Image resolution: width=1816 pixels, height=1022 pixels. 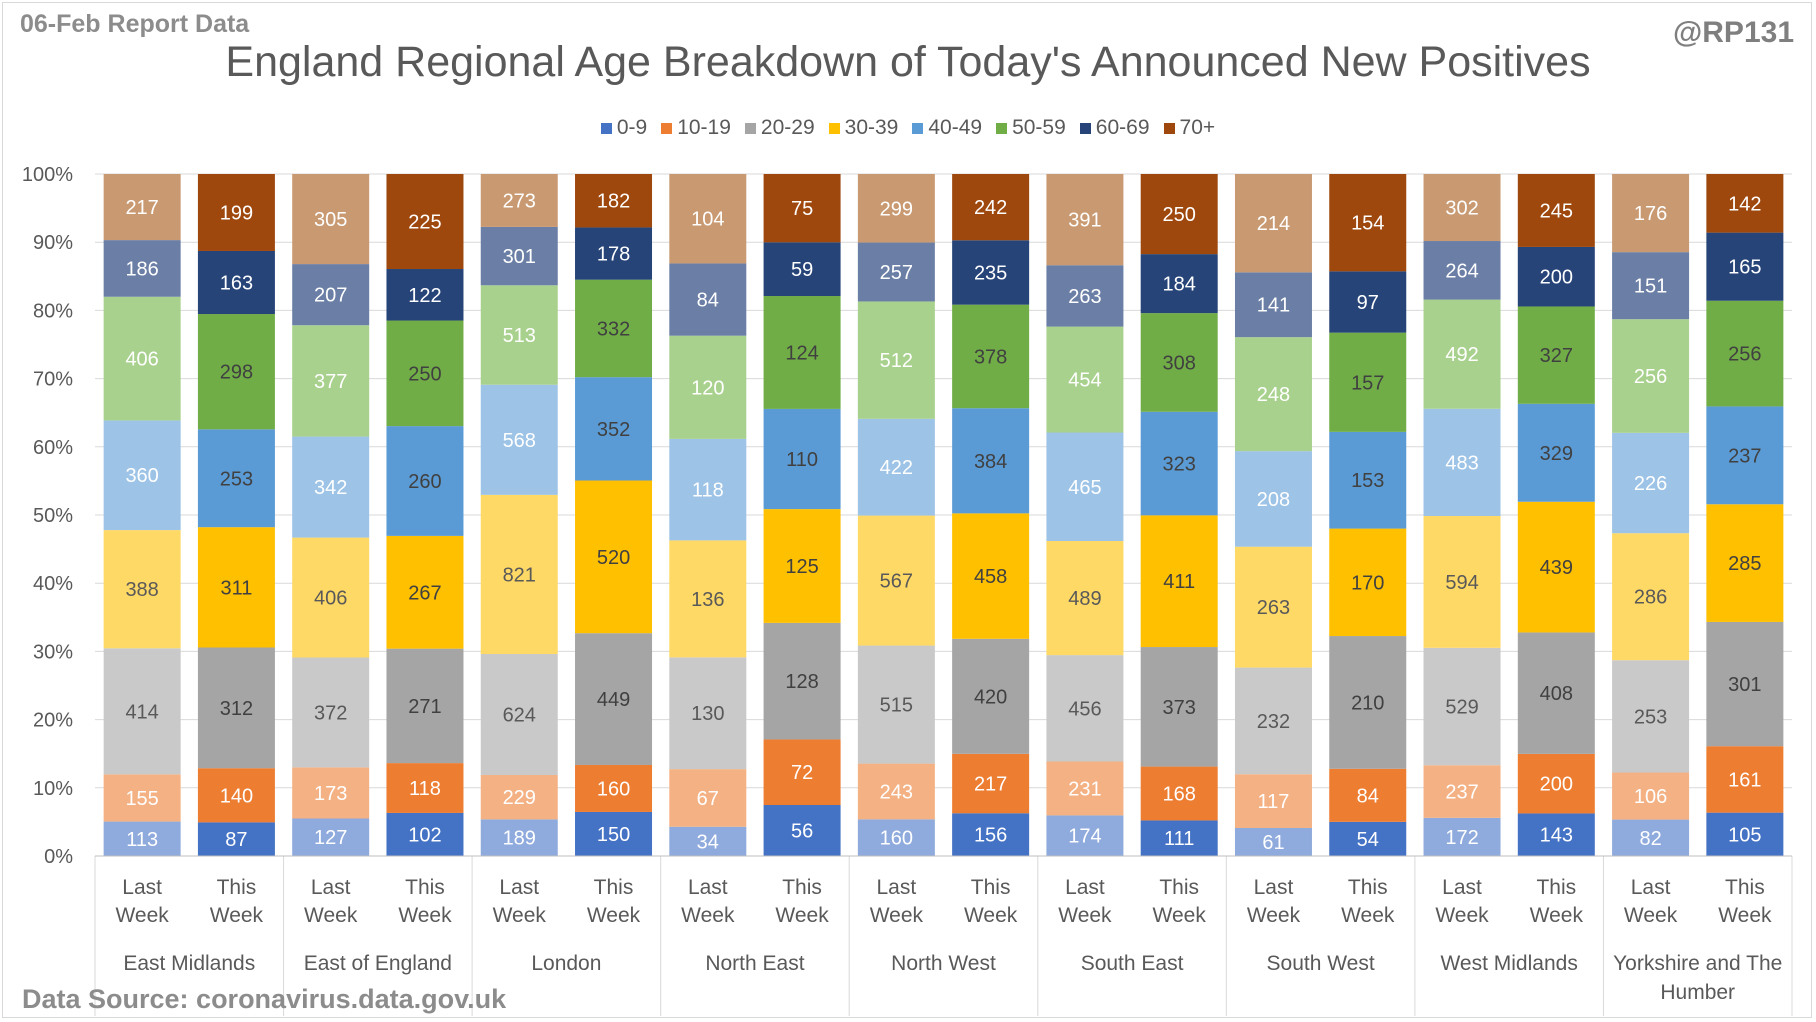 What do you see at coordinates (236, 840) in the screenshot?
I see `bar-value-label: 87` at bounding box center [236, 840].